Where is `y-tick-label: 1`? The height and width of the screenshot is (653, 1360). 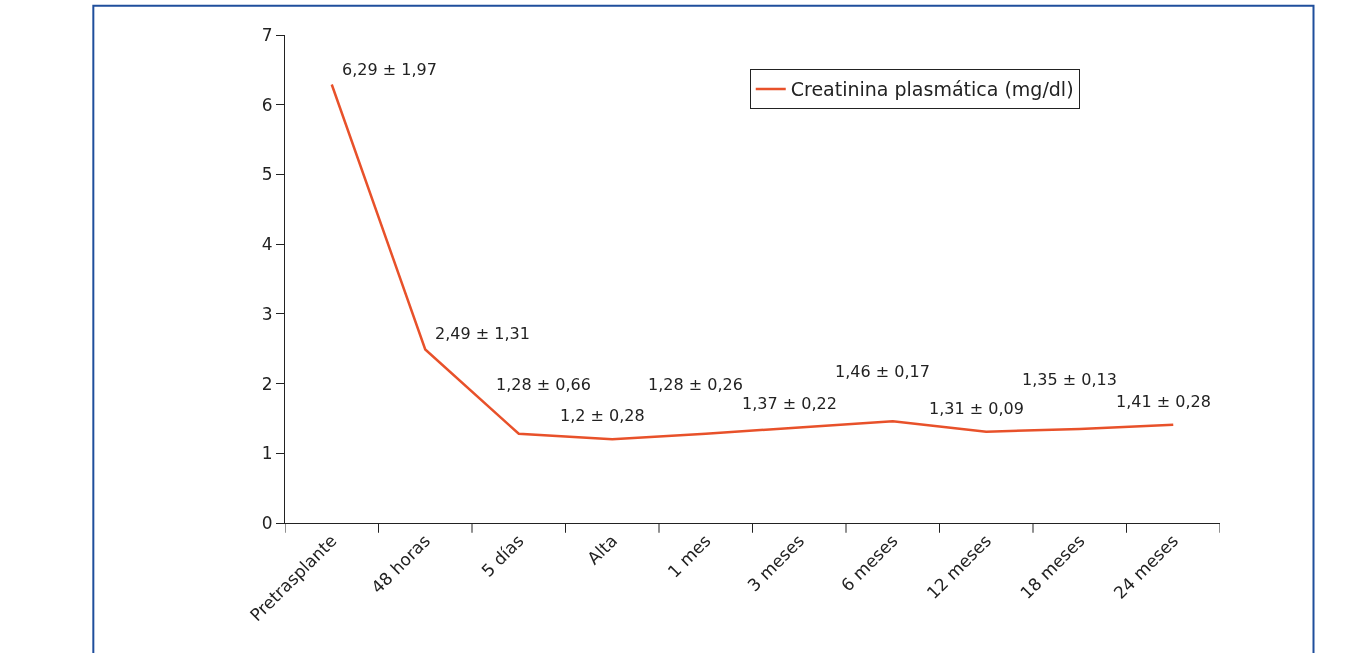
y-tick-label: 1 is located at coordinates (267, 453).